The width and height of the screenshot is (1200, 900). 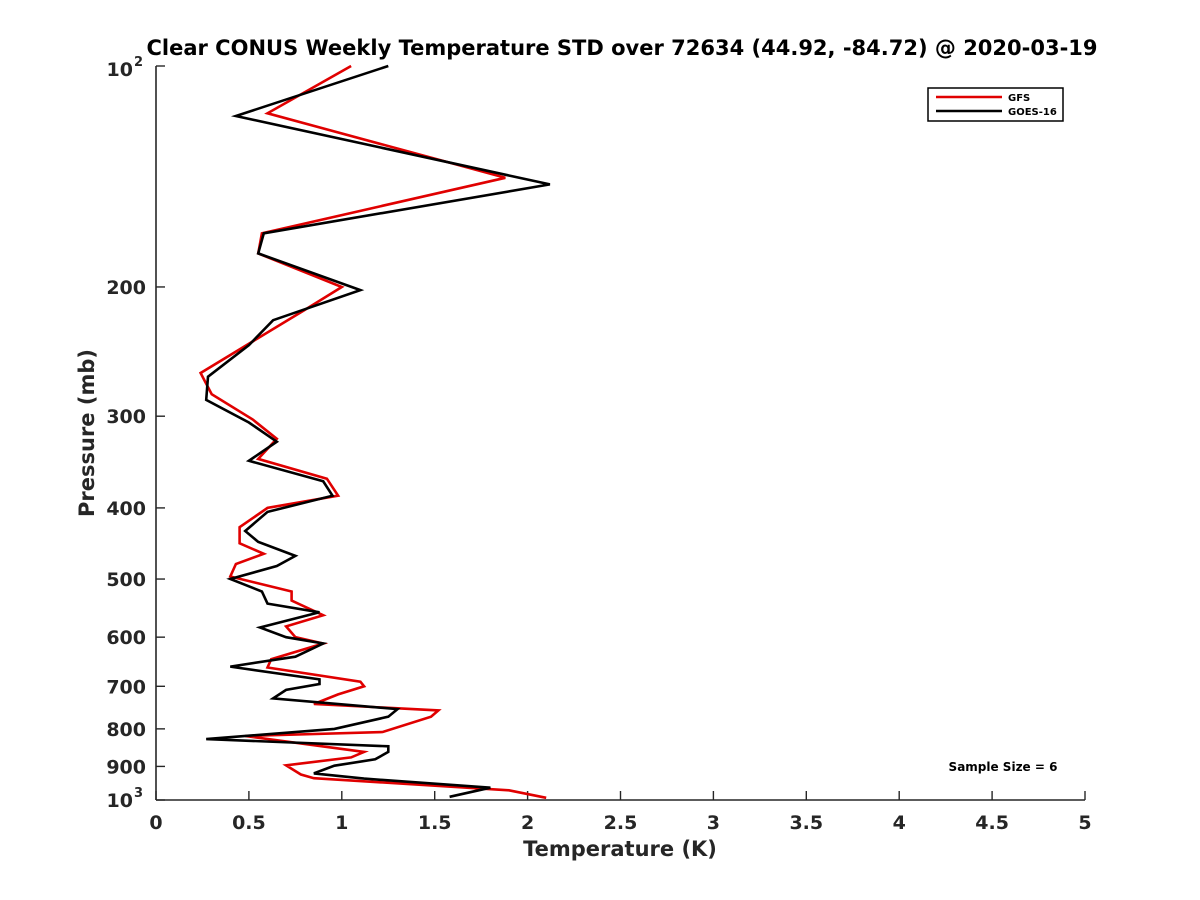 What do you see at coordinates (87, 433) in the screenshot?
I see `y-axis-label: Pressure (mb)` at bounding box center [87, 433].